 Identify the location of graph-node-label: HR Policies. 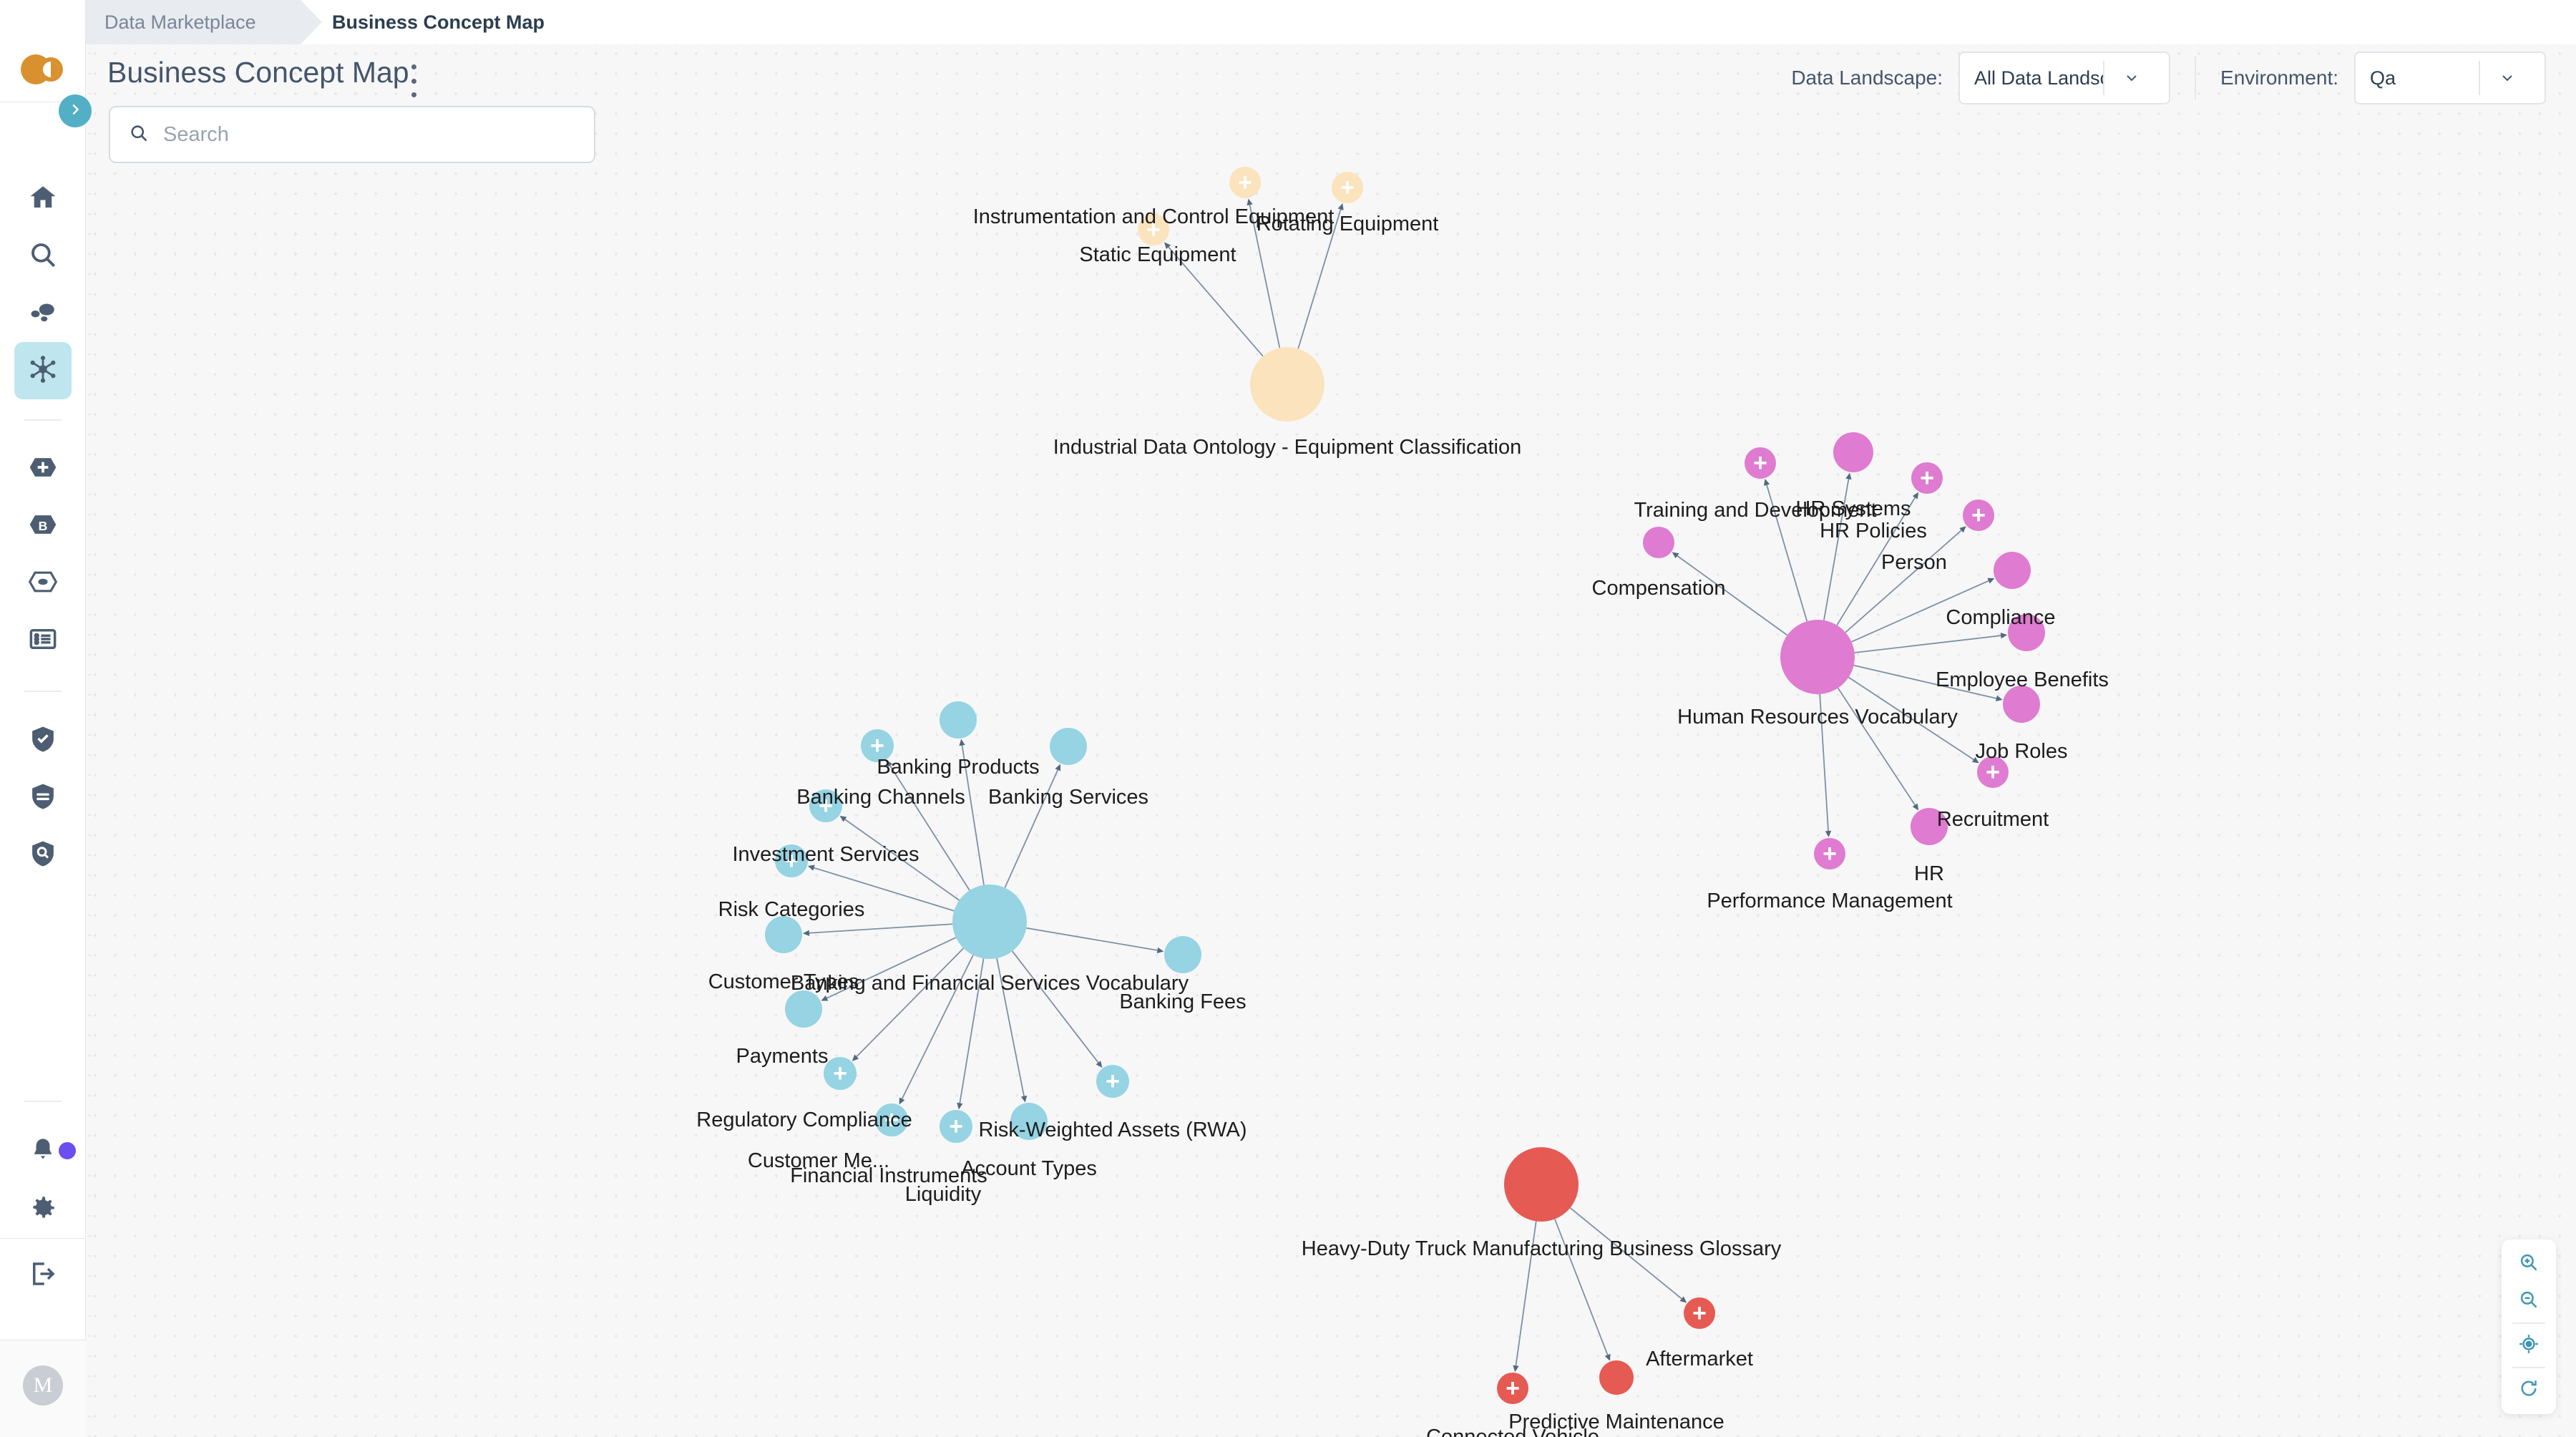
(1873, 531).